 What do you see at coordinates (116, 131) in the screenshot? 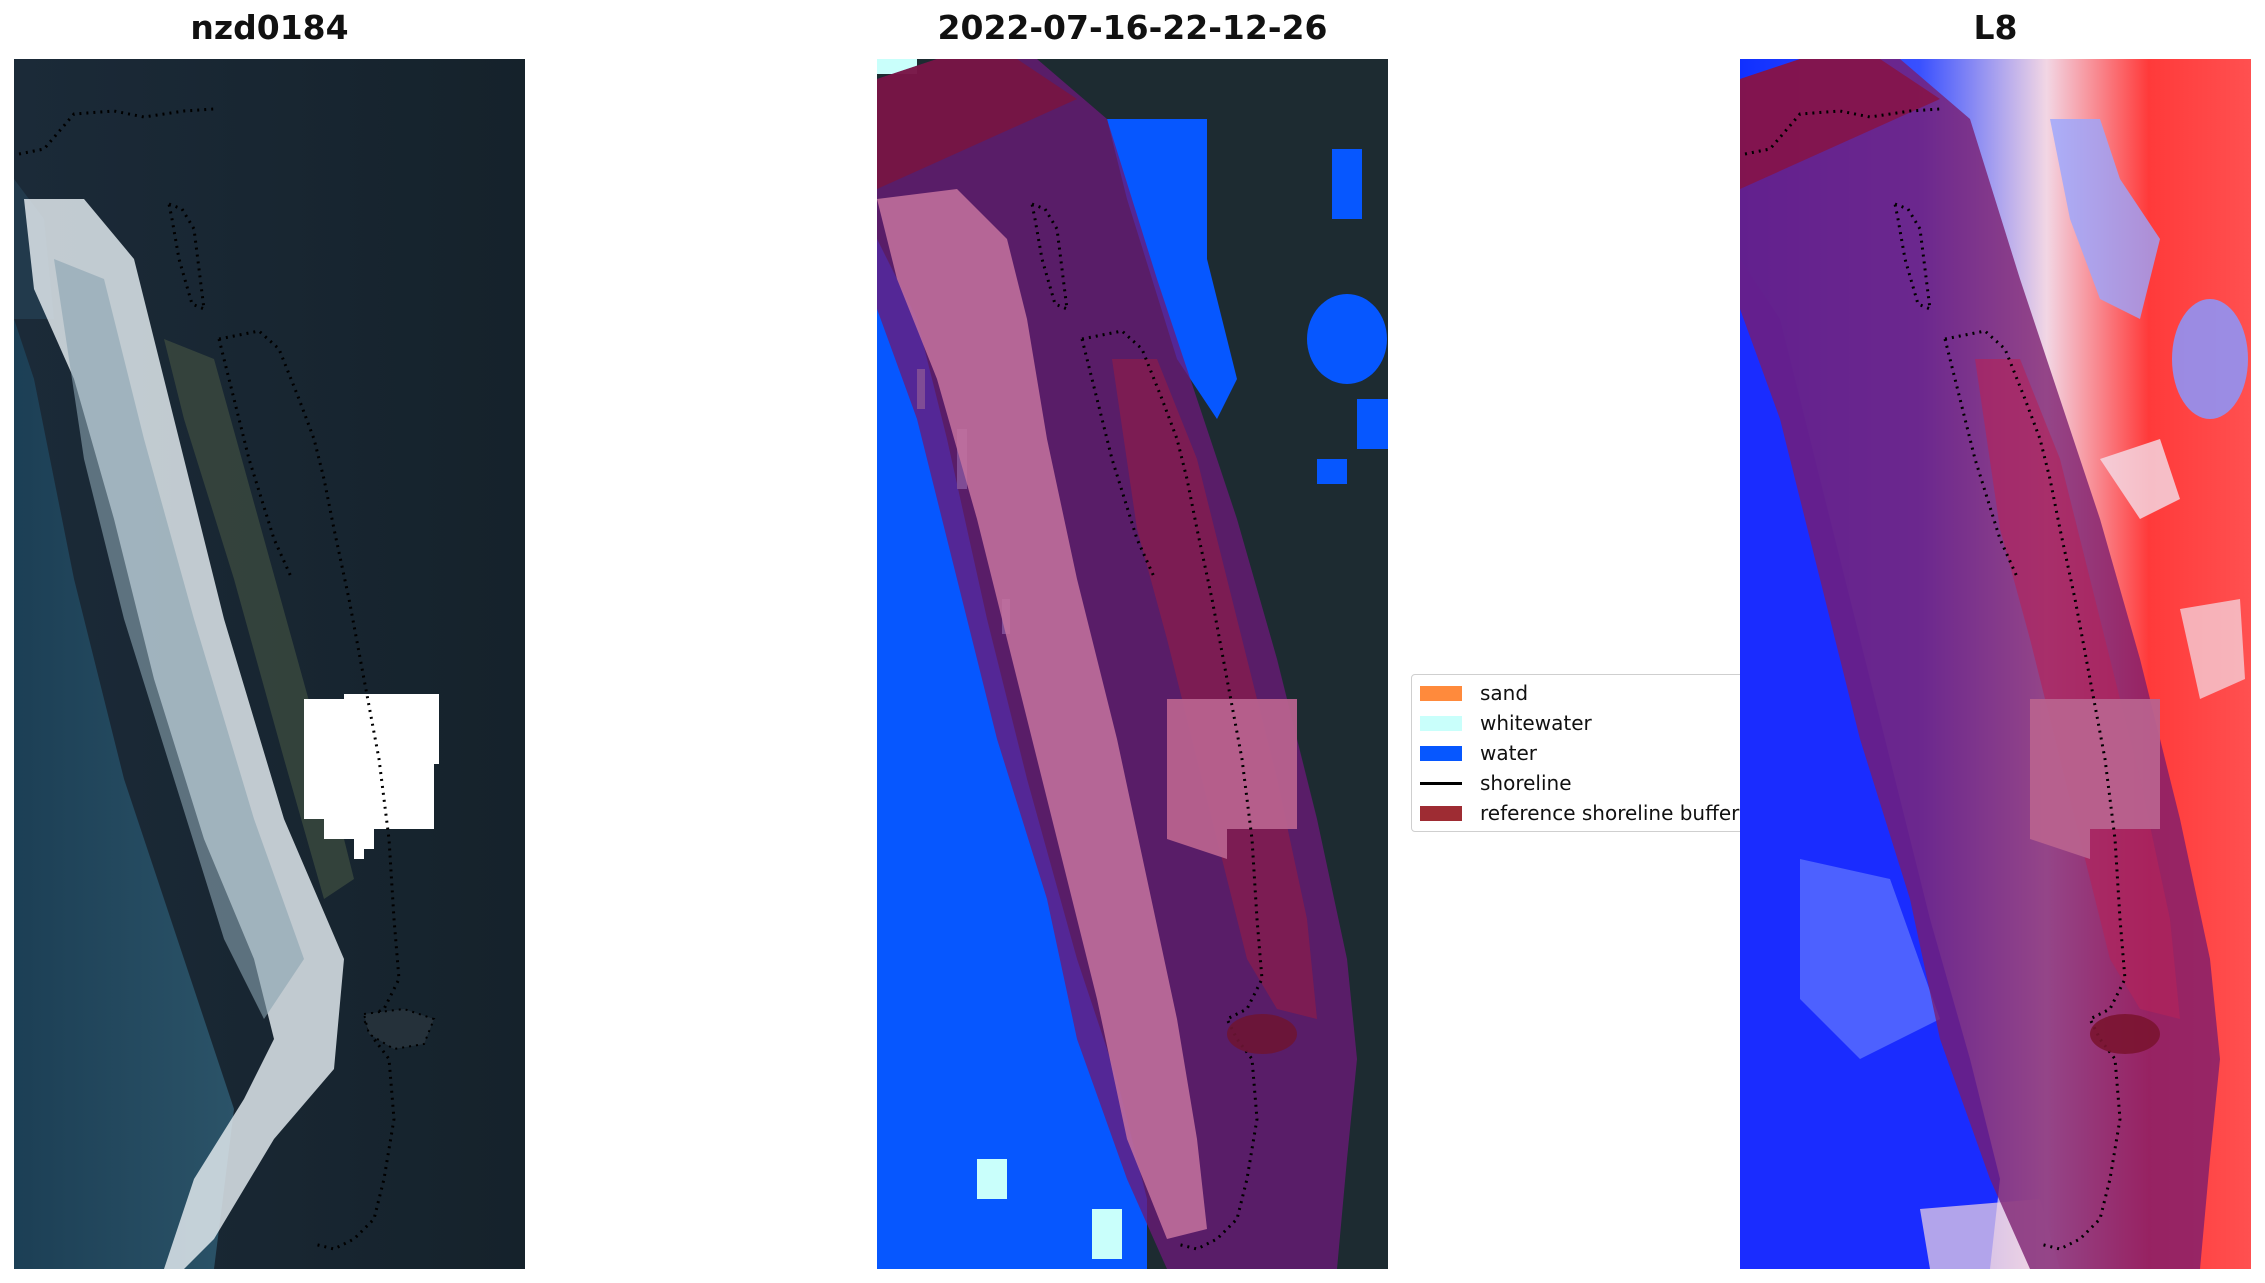
I see `shoreline-trace-top` at bounding box center [116, 131].